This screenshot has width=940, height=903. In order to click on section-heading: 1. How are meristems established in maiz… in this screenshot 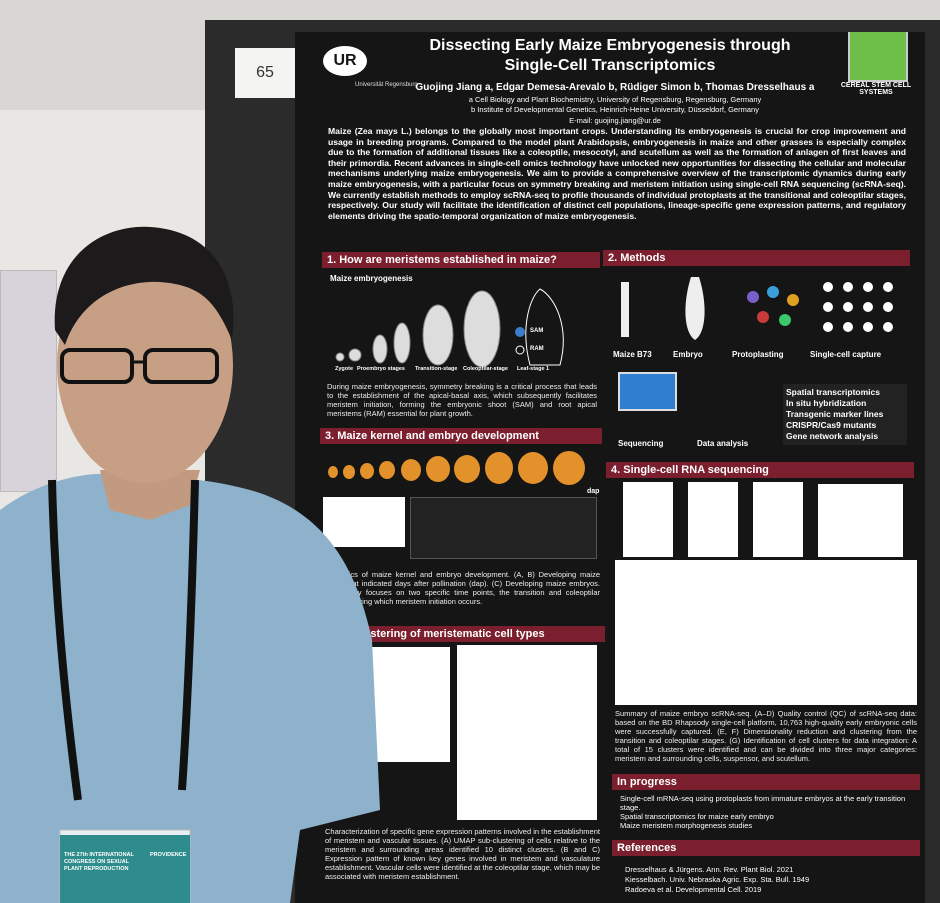, I will do `click(461, 260)`.